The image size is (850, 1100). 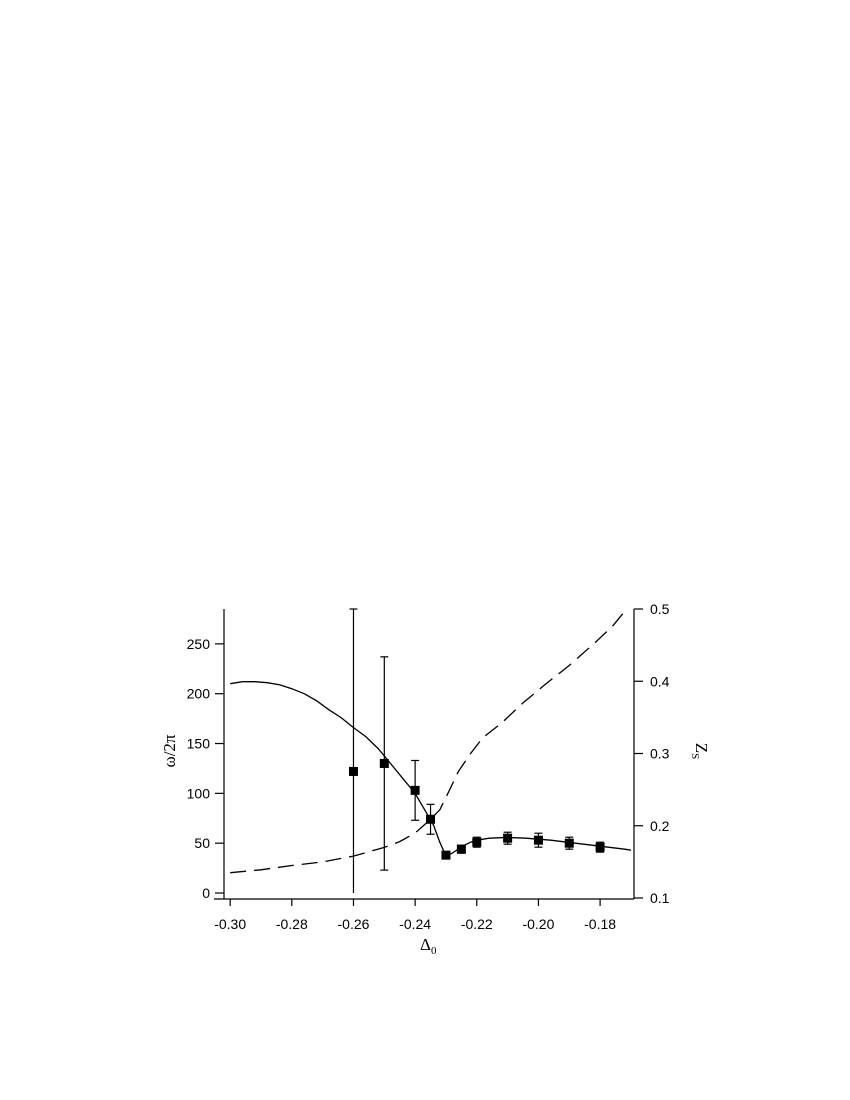 I want to click on x-tick-label: -0.18, so click(x=600, y=924).